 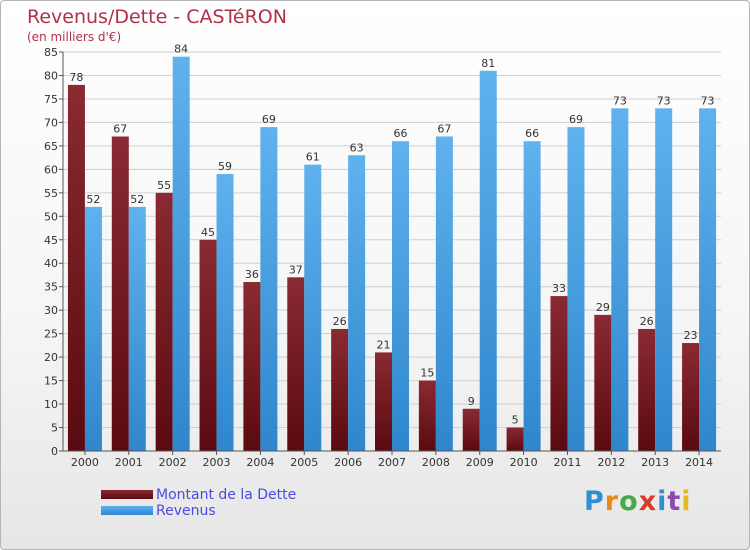 What do you see at coordinates (296, 269) in the screenshot?
I see `data-label-dette: 37` at bounding box center [296, 269].